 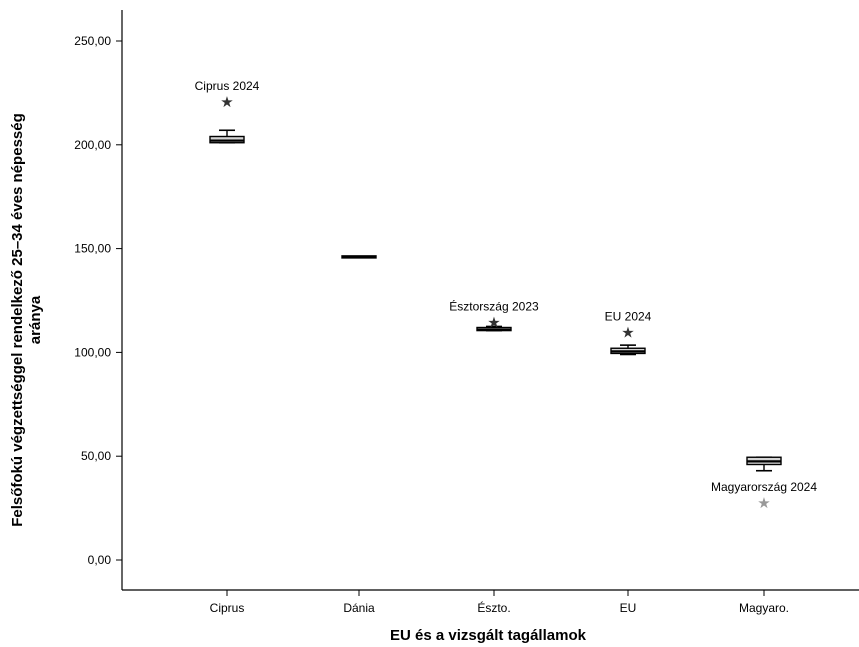 What do you see at coordinates (100, 560) in the screenshot?
I see `y-tick-label: 0,00` at bounding box center [100, 560].